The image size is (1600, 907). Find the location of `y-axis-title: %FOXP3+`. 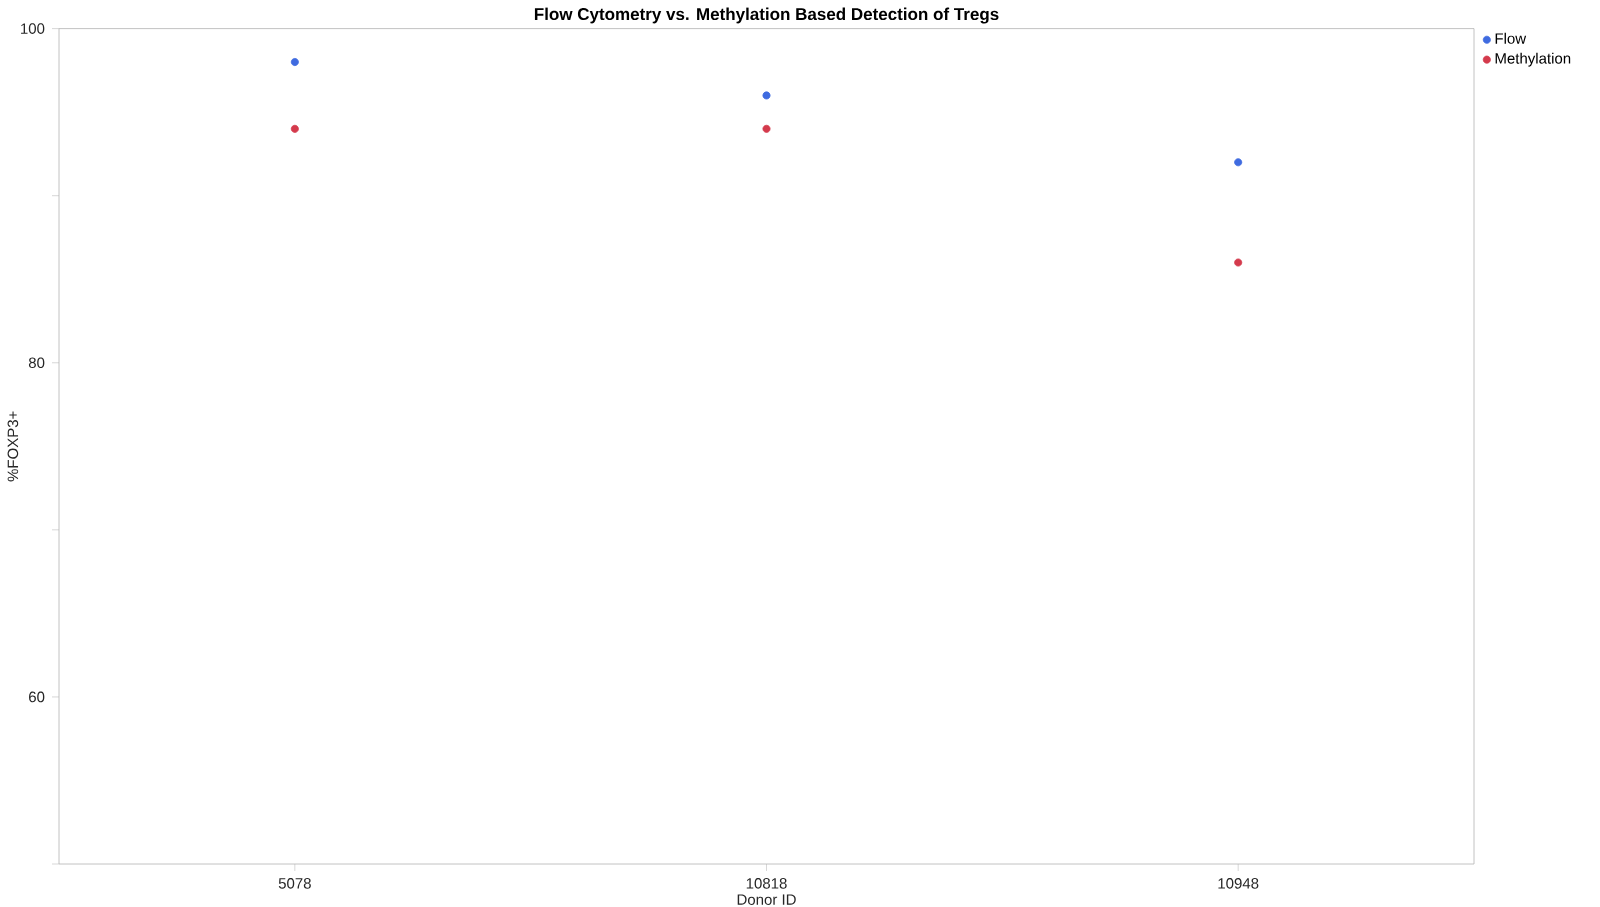

y-axis-title: %FOXP3+ is located at coordinates (13, 446).